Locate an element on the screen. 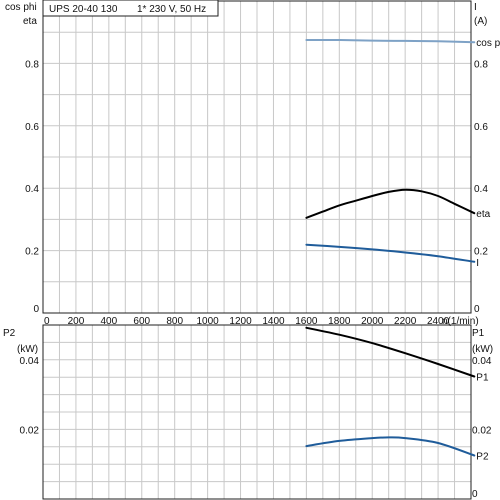 The height and width of the screenshot is (500, 500). y-left-tick-label: 0.2 is located at coordinates (32, 252).